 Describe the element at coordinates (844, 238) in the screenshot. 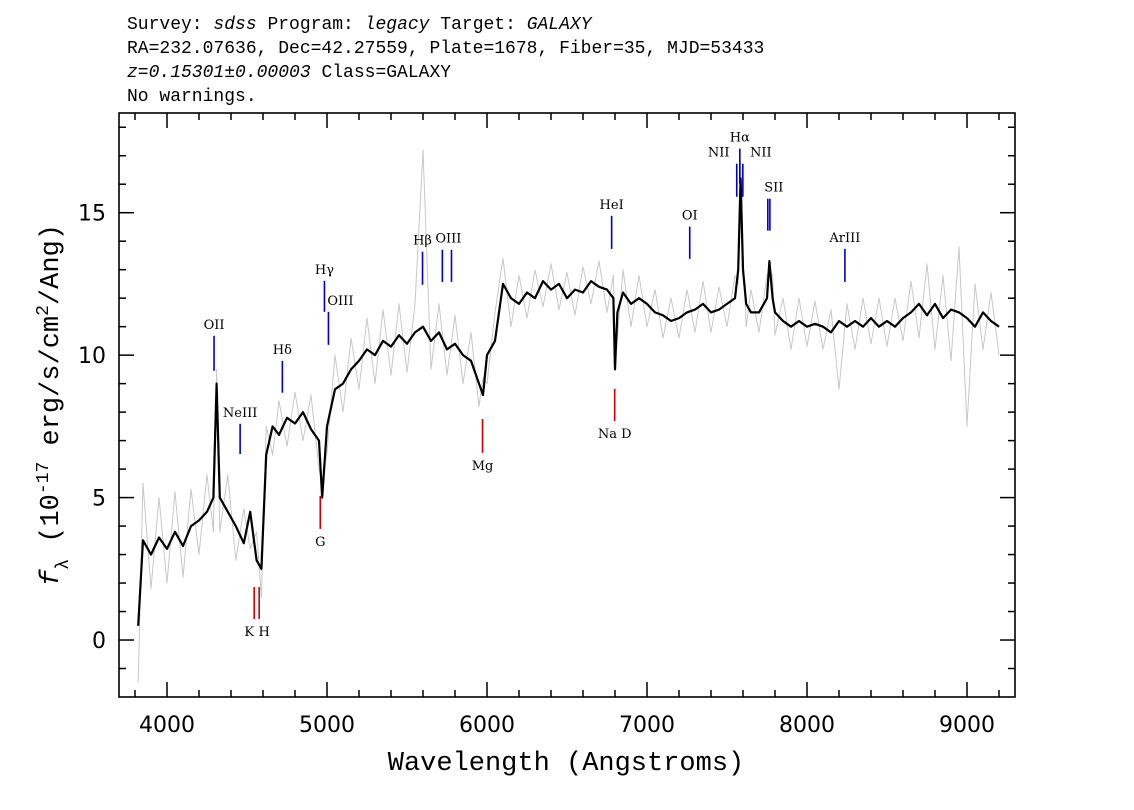

I see `spectral-line-label: ArIII` at that location.